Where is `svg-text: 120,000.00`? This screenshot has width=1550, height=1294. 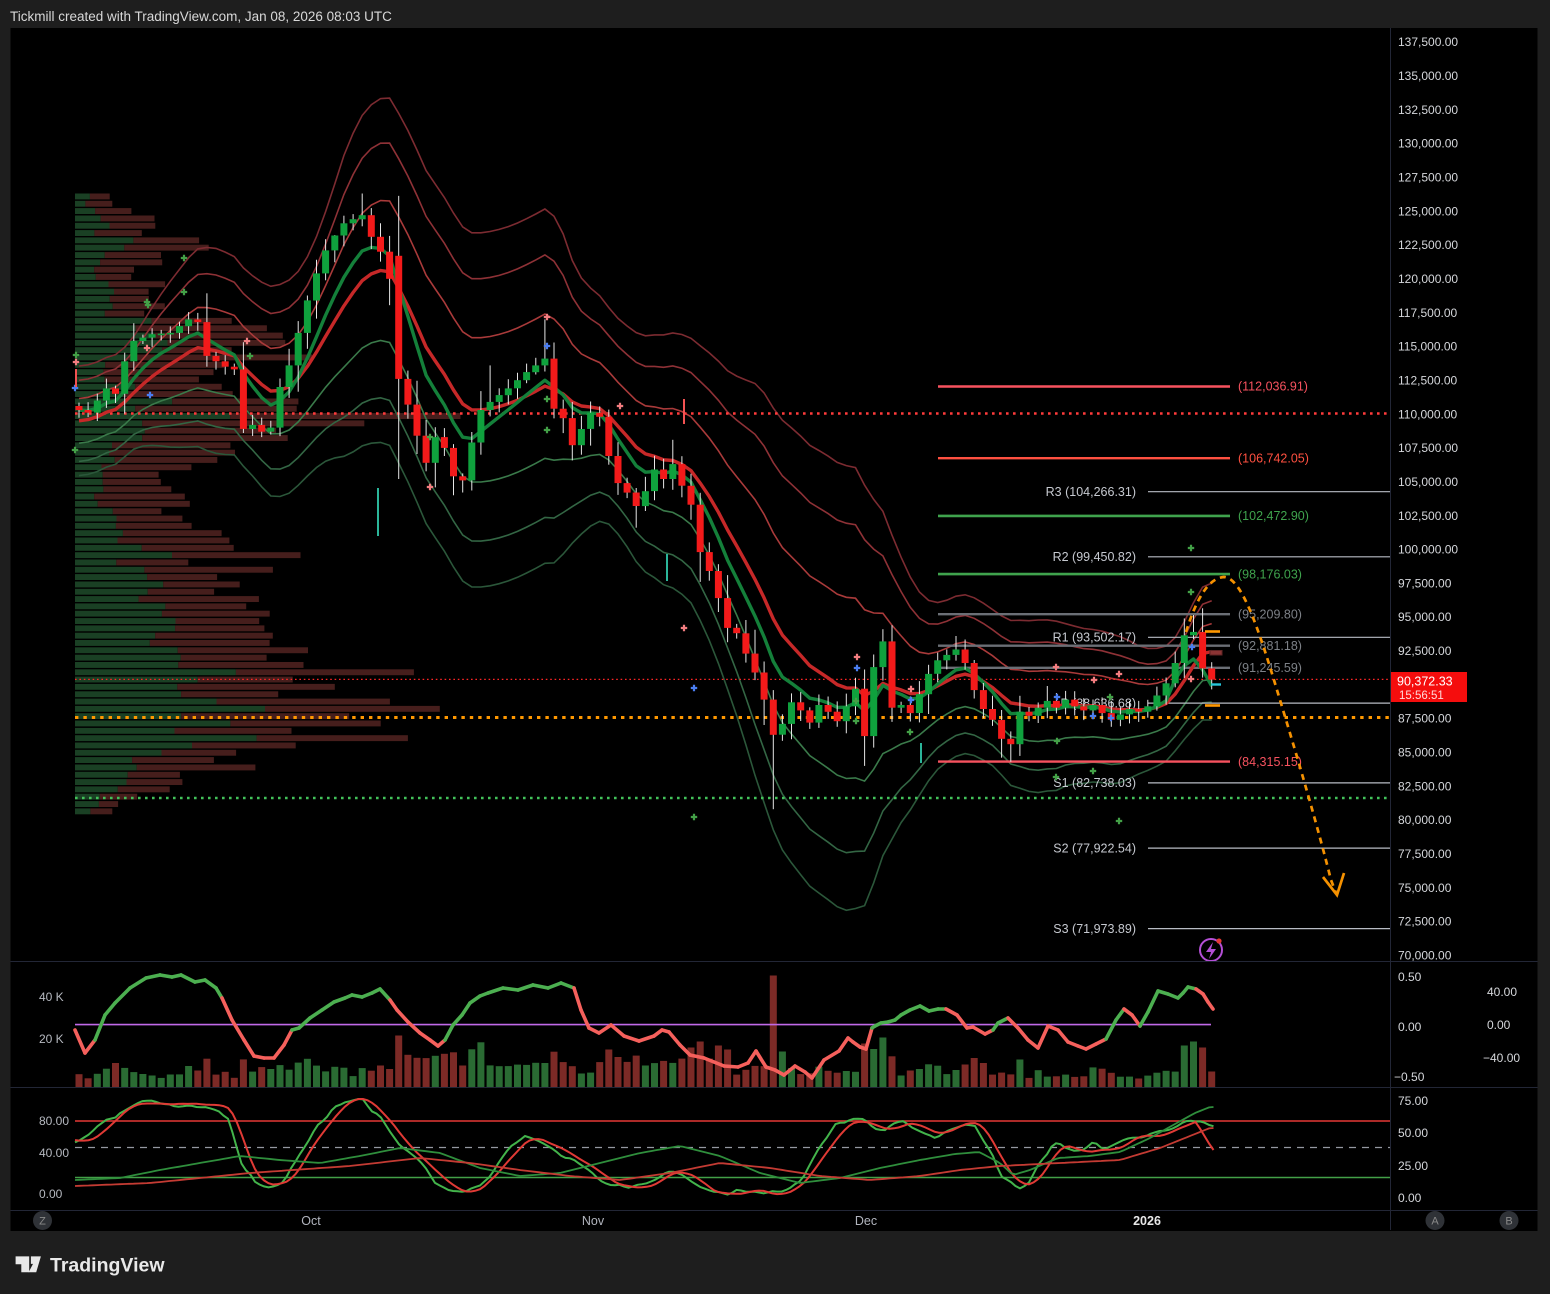 svg-text: 120,000.00 is located at coordinates (1428, 279).